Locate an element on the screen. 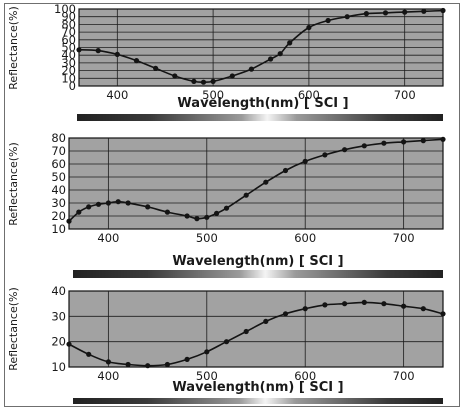 The width and height of the screenshot is (465, 411). y-tick-label: 70 is located at coordinates (58, 151).